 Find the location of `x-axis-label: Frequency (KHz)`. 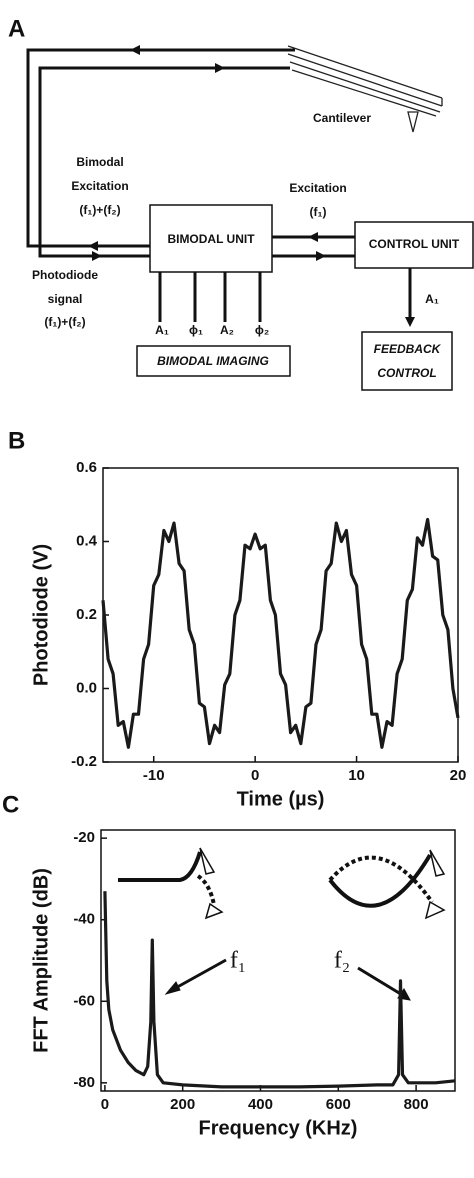

x-axis-label: Frequency (KHz) is located at coordinates (278, 1128).